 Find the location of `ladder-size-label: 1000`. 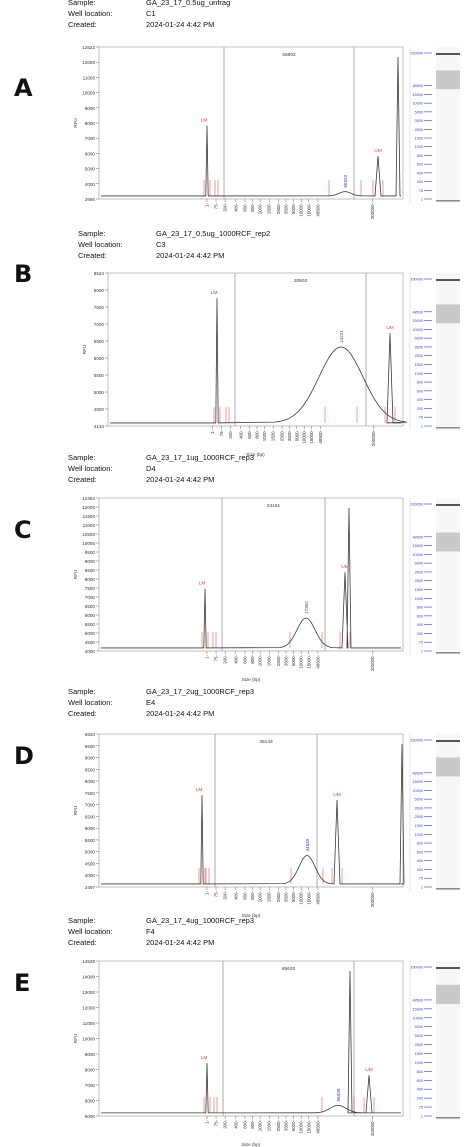

ladder-size-label: 1000 is located at coordinates (419, 1063).